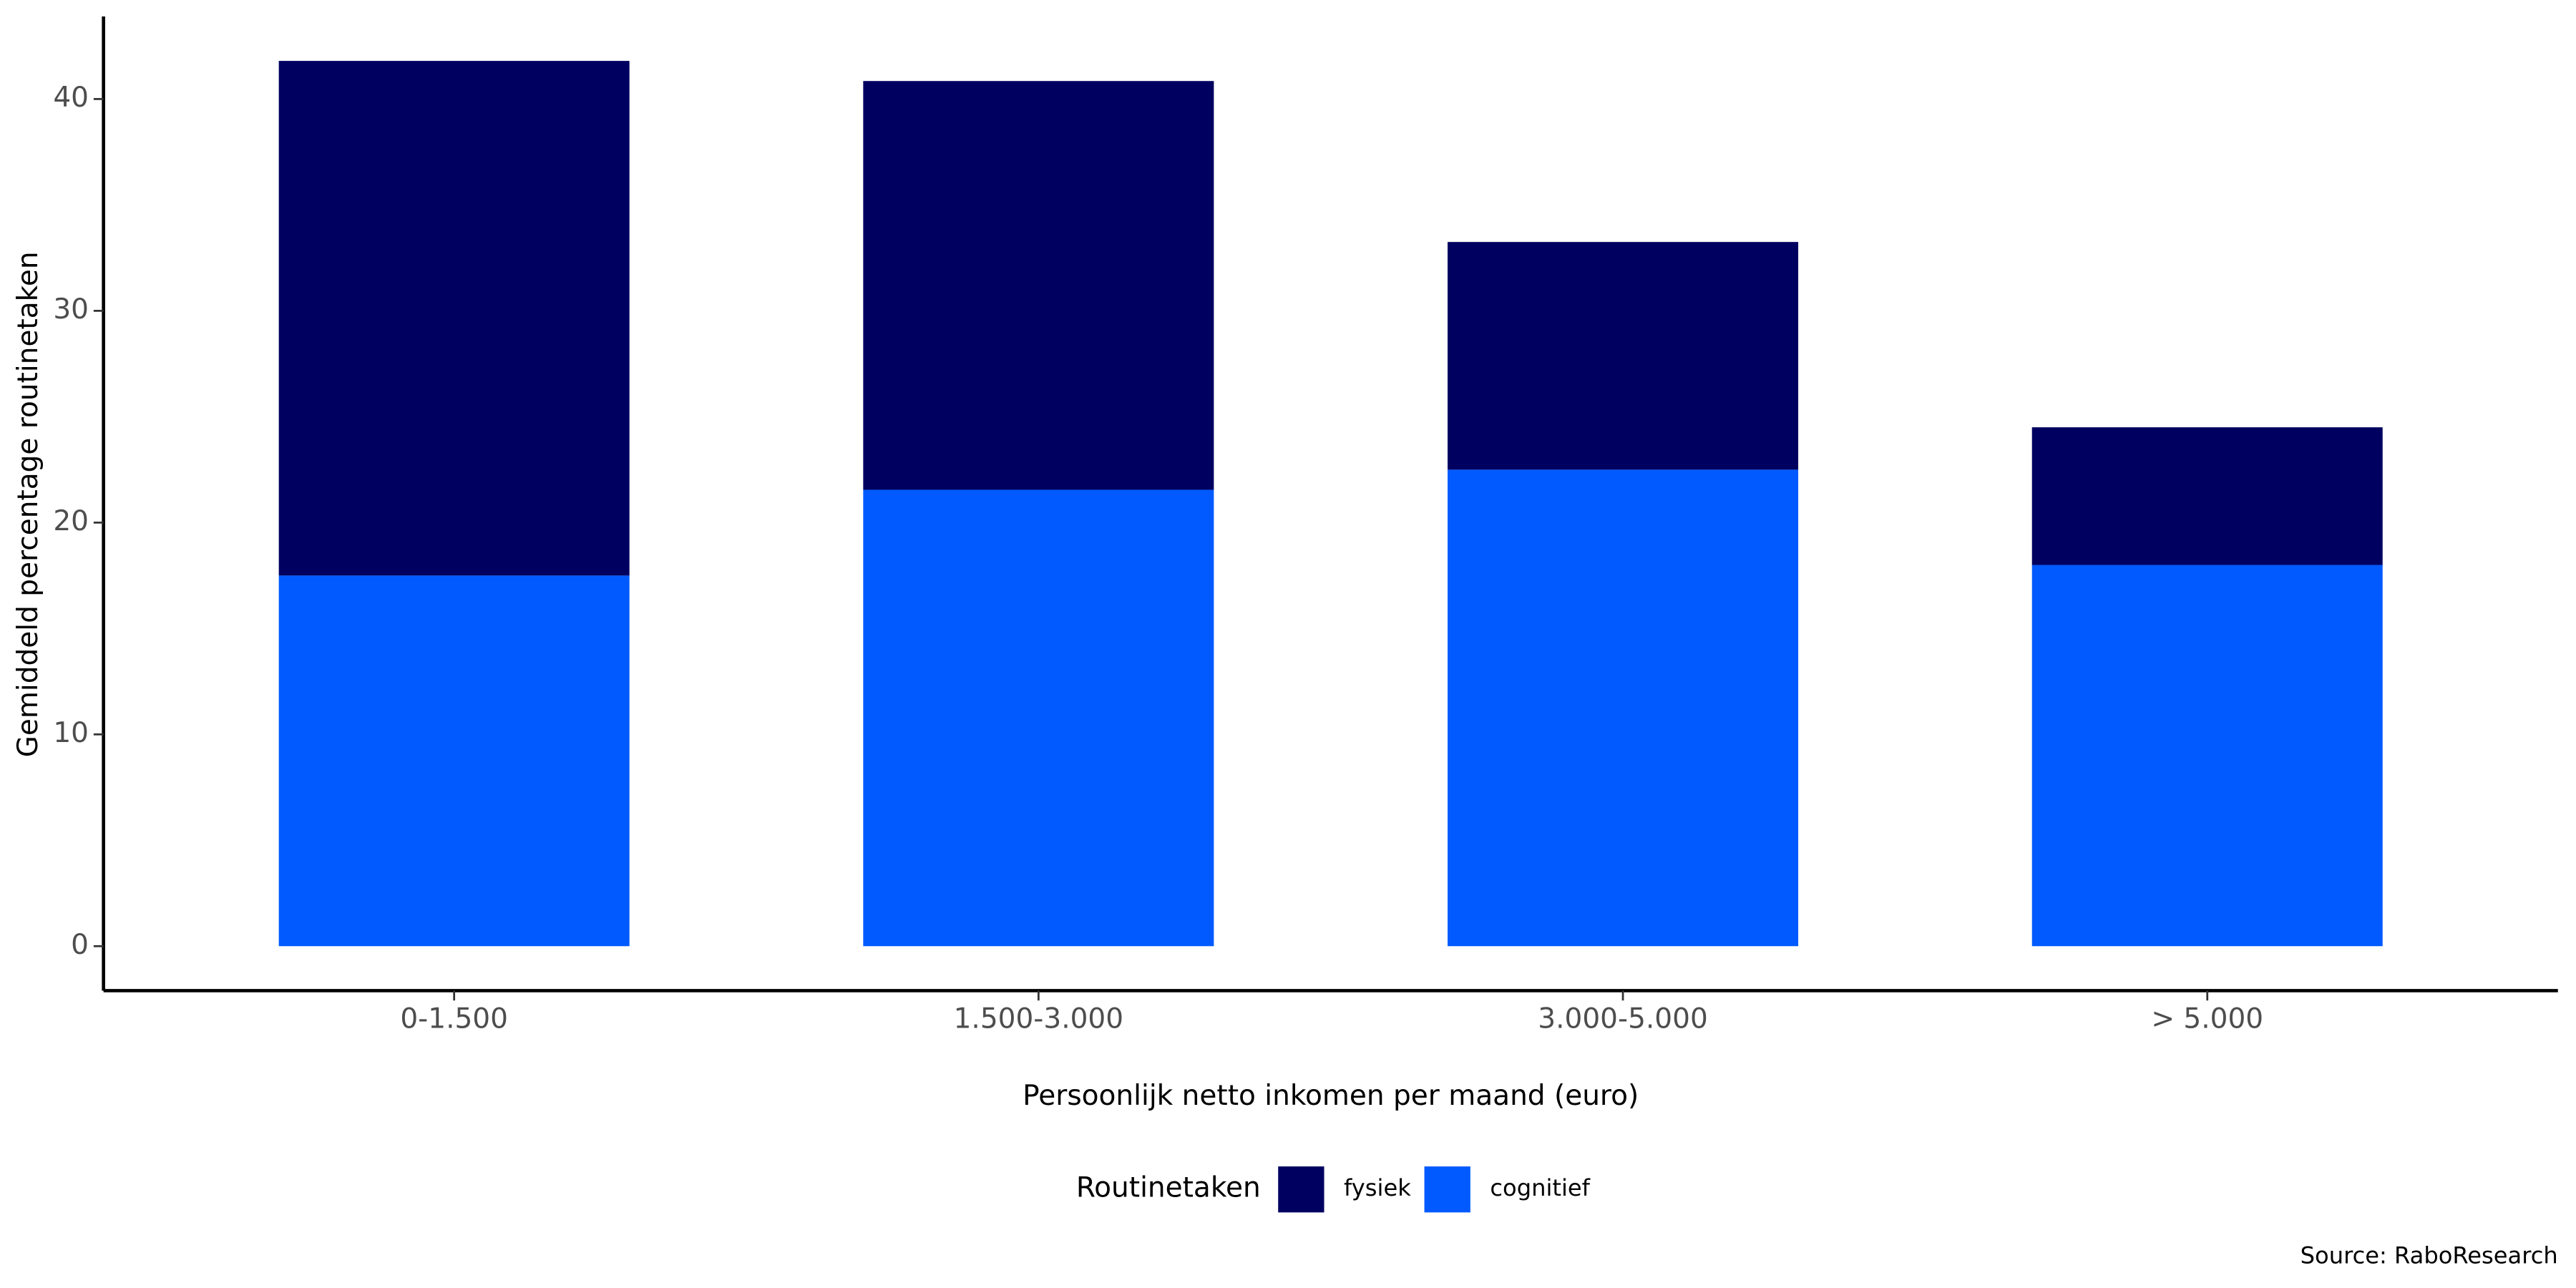 The image size is (2576, 1288). I want to click on x-tick-label: 1.500-3.000, so click(1038, 1018).